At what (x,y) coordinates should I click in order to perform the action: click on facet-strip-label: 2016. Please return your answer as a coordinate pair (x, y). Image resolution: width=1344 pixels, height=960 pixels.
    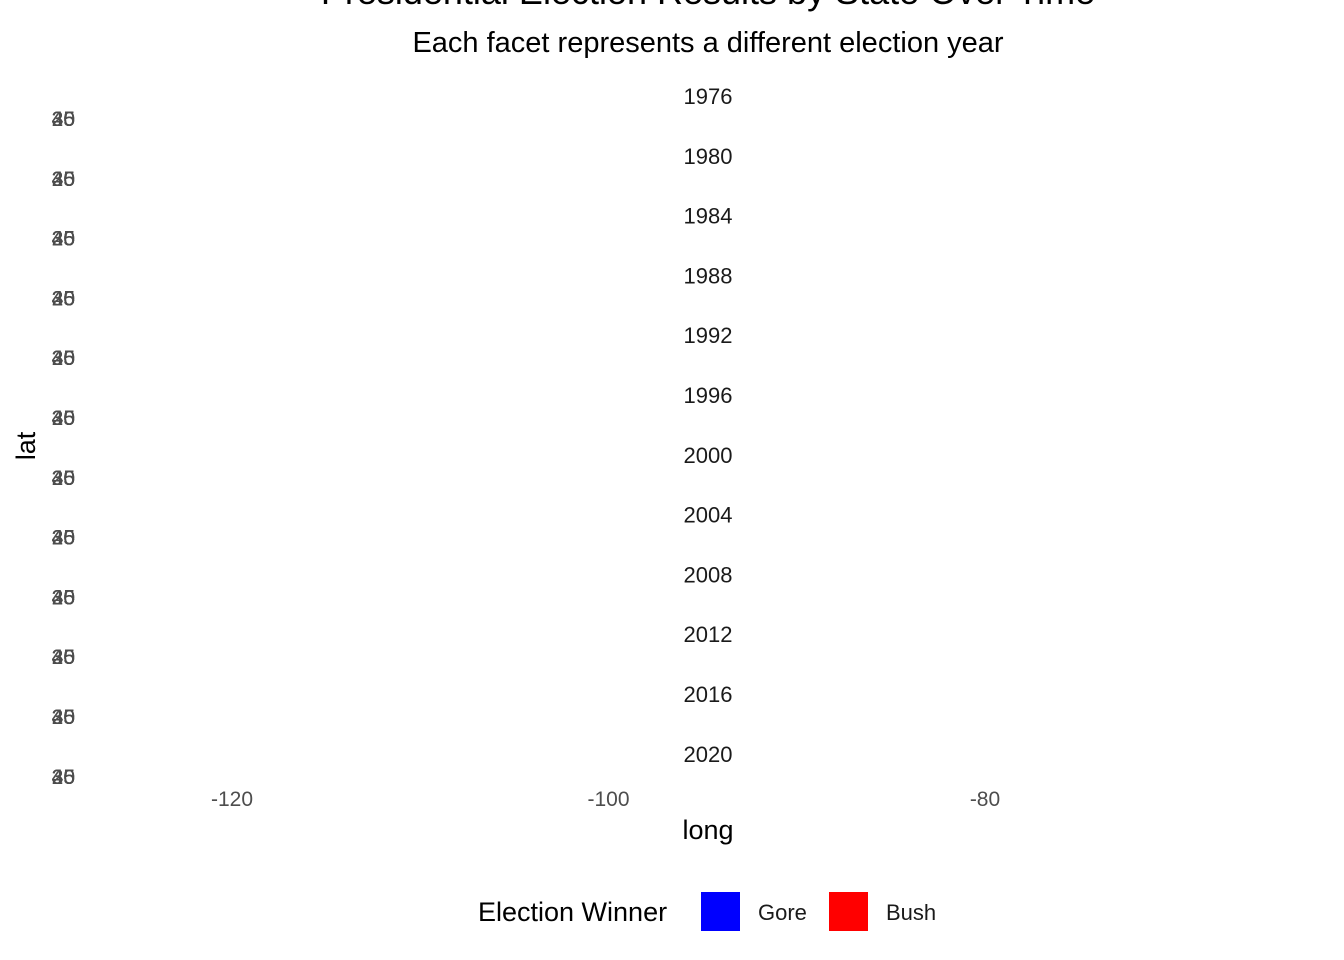
    Looking at the image, I should click on (708, 694).